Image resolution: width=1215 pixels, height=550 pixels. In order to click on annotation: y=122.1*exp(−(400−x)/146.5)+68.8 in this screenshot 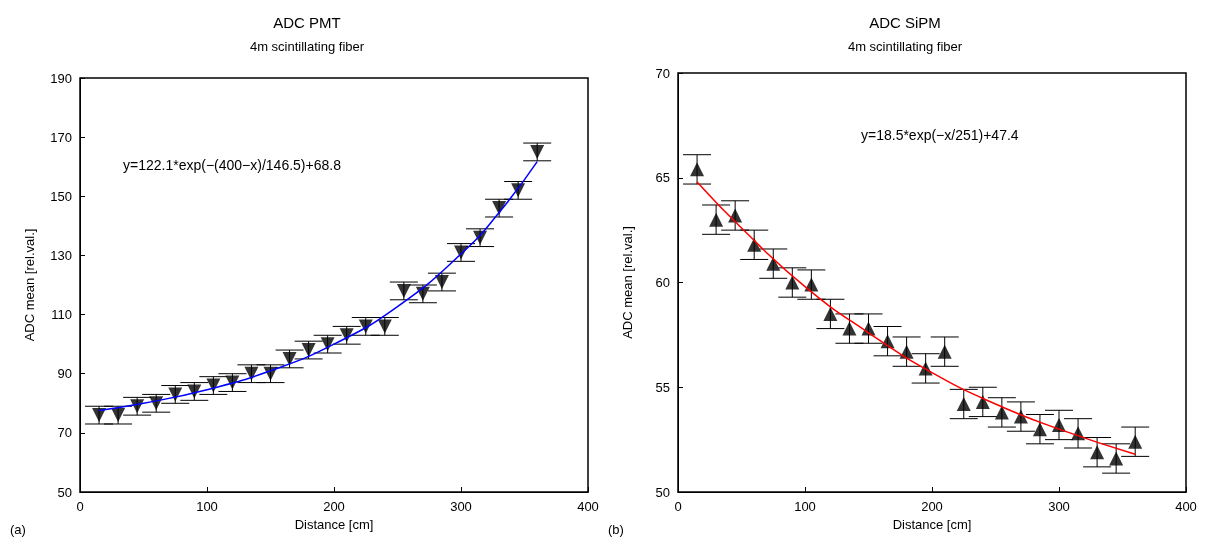, I will do `click(232, 165)`.